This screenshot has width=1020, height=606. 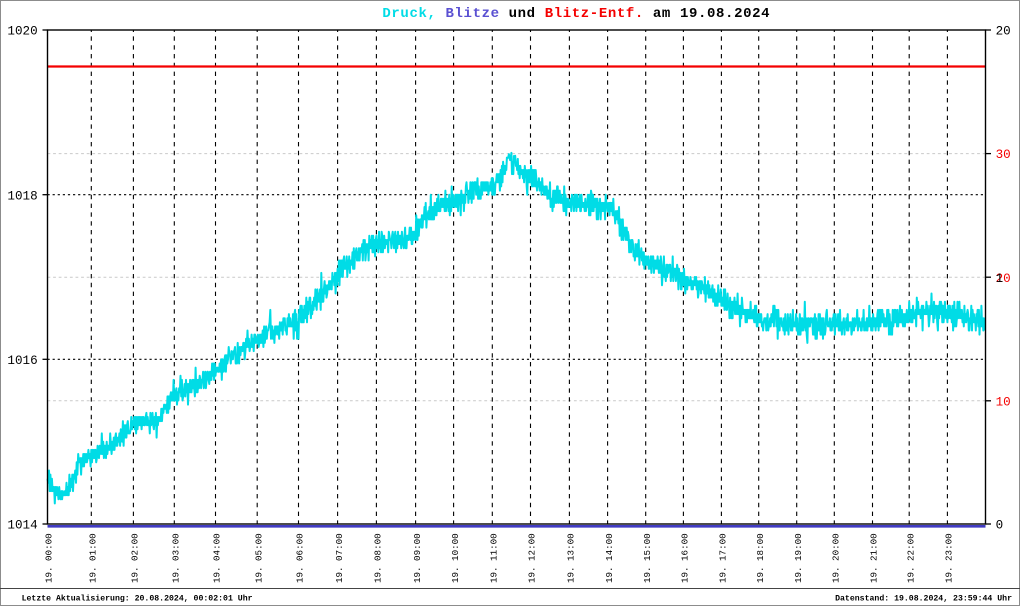 What do you see at coordinates (532, 558) in the screenshot?
I see `svg-text: 19. 12:00` at bounding box center [532, 558].